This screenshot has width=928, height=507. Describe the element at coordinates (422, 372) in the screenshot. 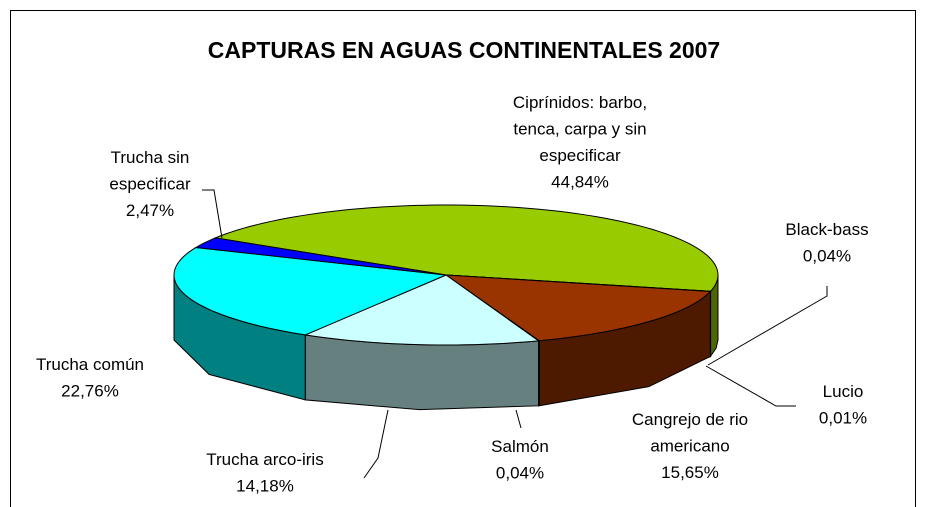

I see `pie-side` at that location.